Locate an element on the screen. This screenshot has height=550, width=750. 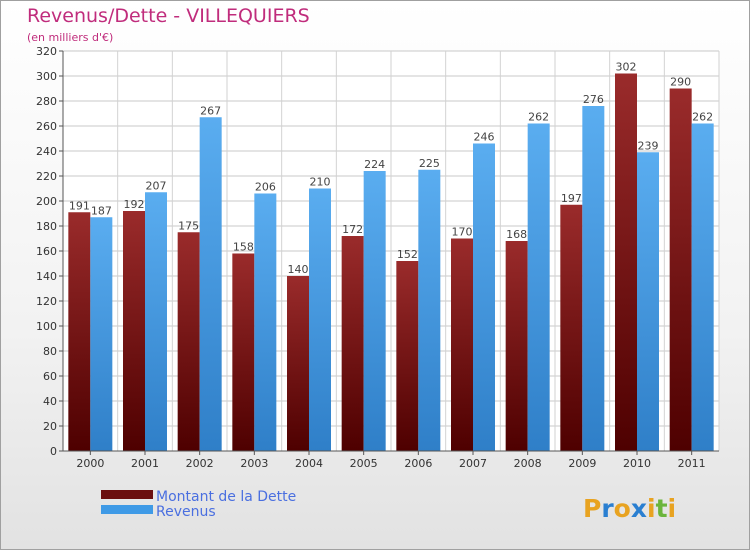
y-tick-label: 200 is located at coordinates (46, 201).